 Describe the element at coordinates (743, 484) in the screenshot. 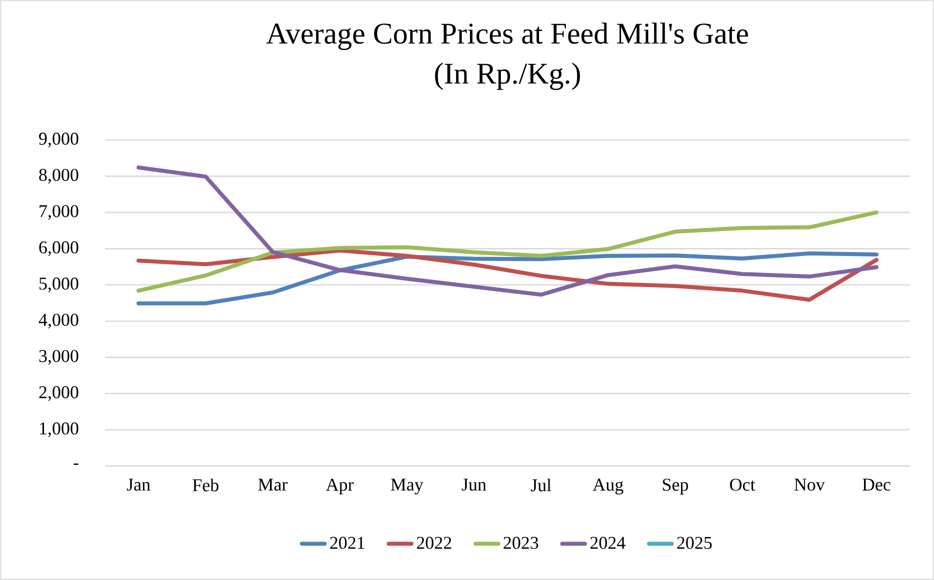

I see `x-tick-label: Oct` at that location.